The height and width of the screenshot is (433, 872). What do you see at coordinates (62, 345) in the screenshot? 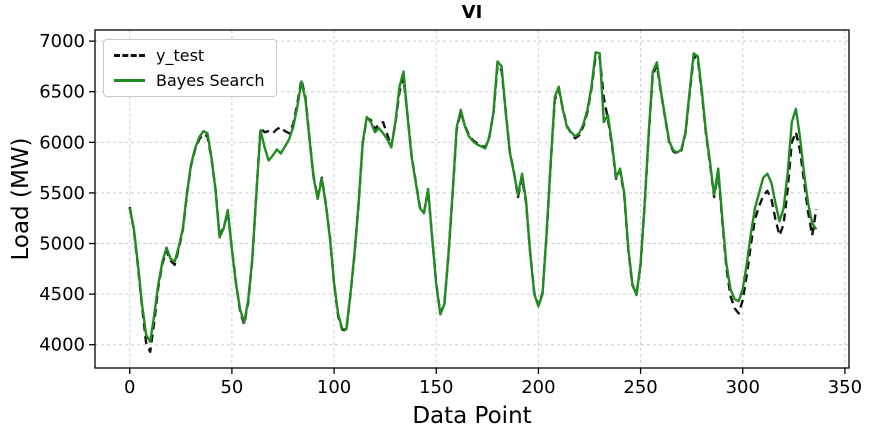
I see `y-tick-label: 4000` at bounding box center [62, 345].